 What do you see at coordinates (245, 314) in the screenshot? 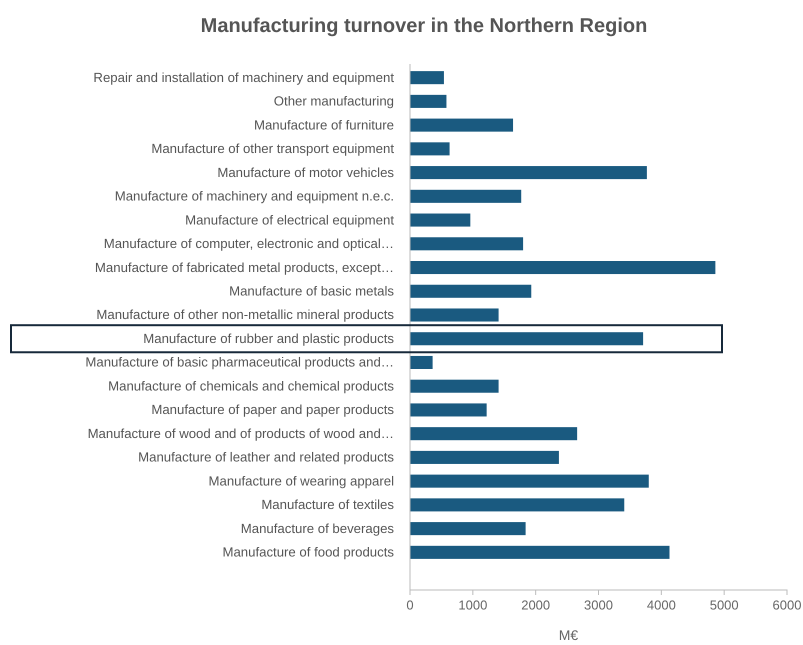
I see `y-tick-label: Manufacture of other non-metallic mineral products` at bounding box center [245, 314].